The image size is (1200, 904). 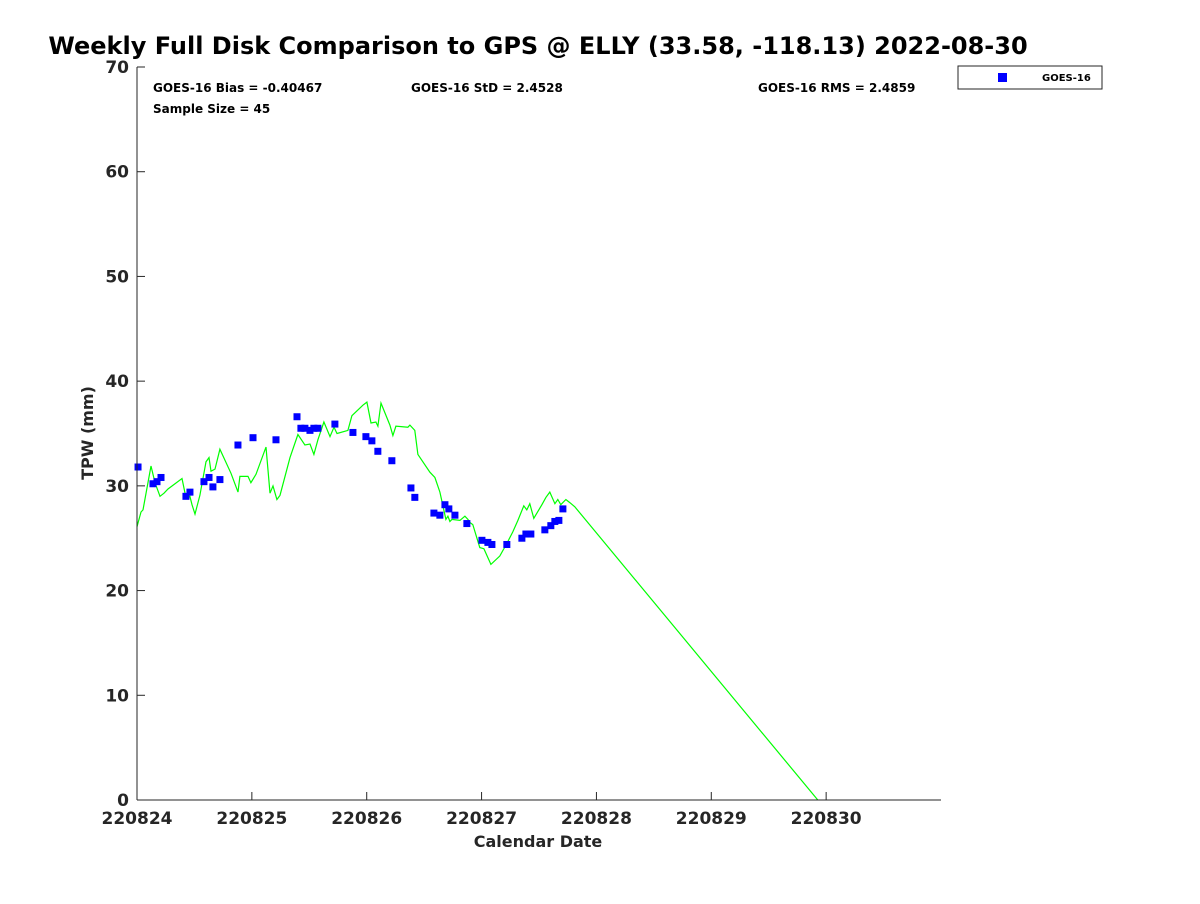 What do you see at coordinates (211, 109) in the screenshot?
I see `sample-size-stat: Sample Size = 45` at bounding box center [211, 109].